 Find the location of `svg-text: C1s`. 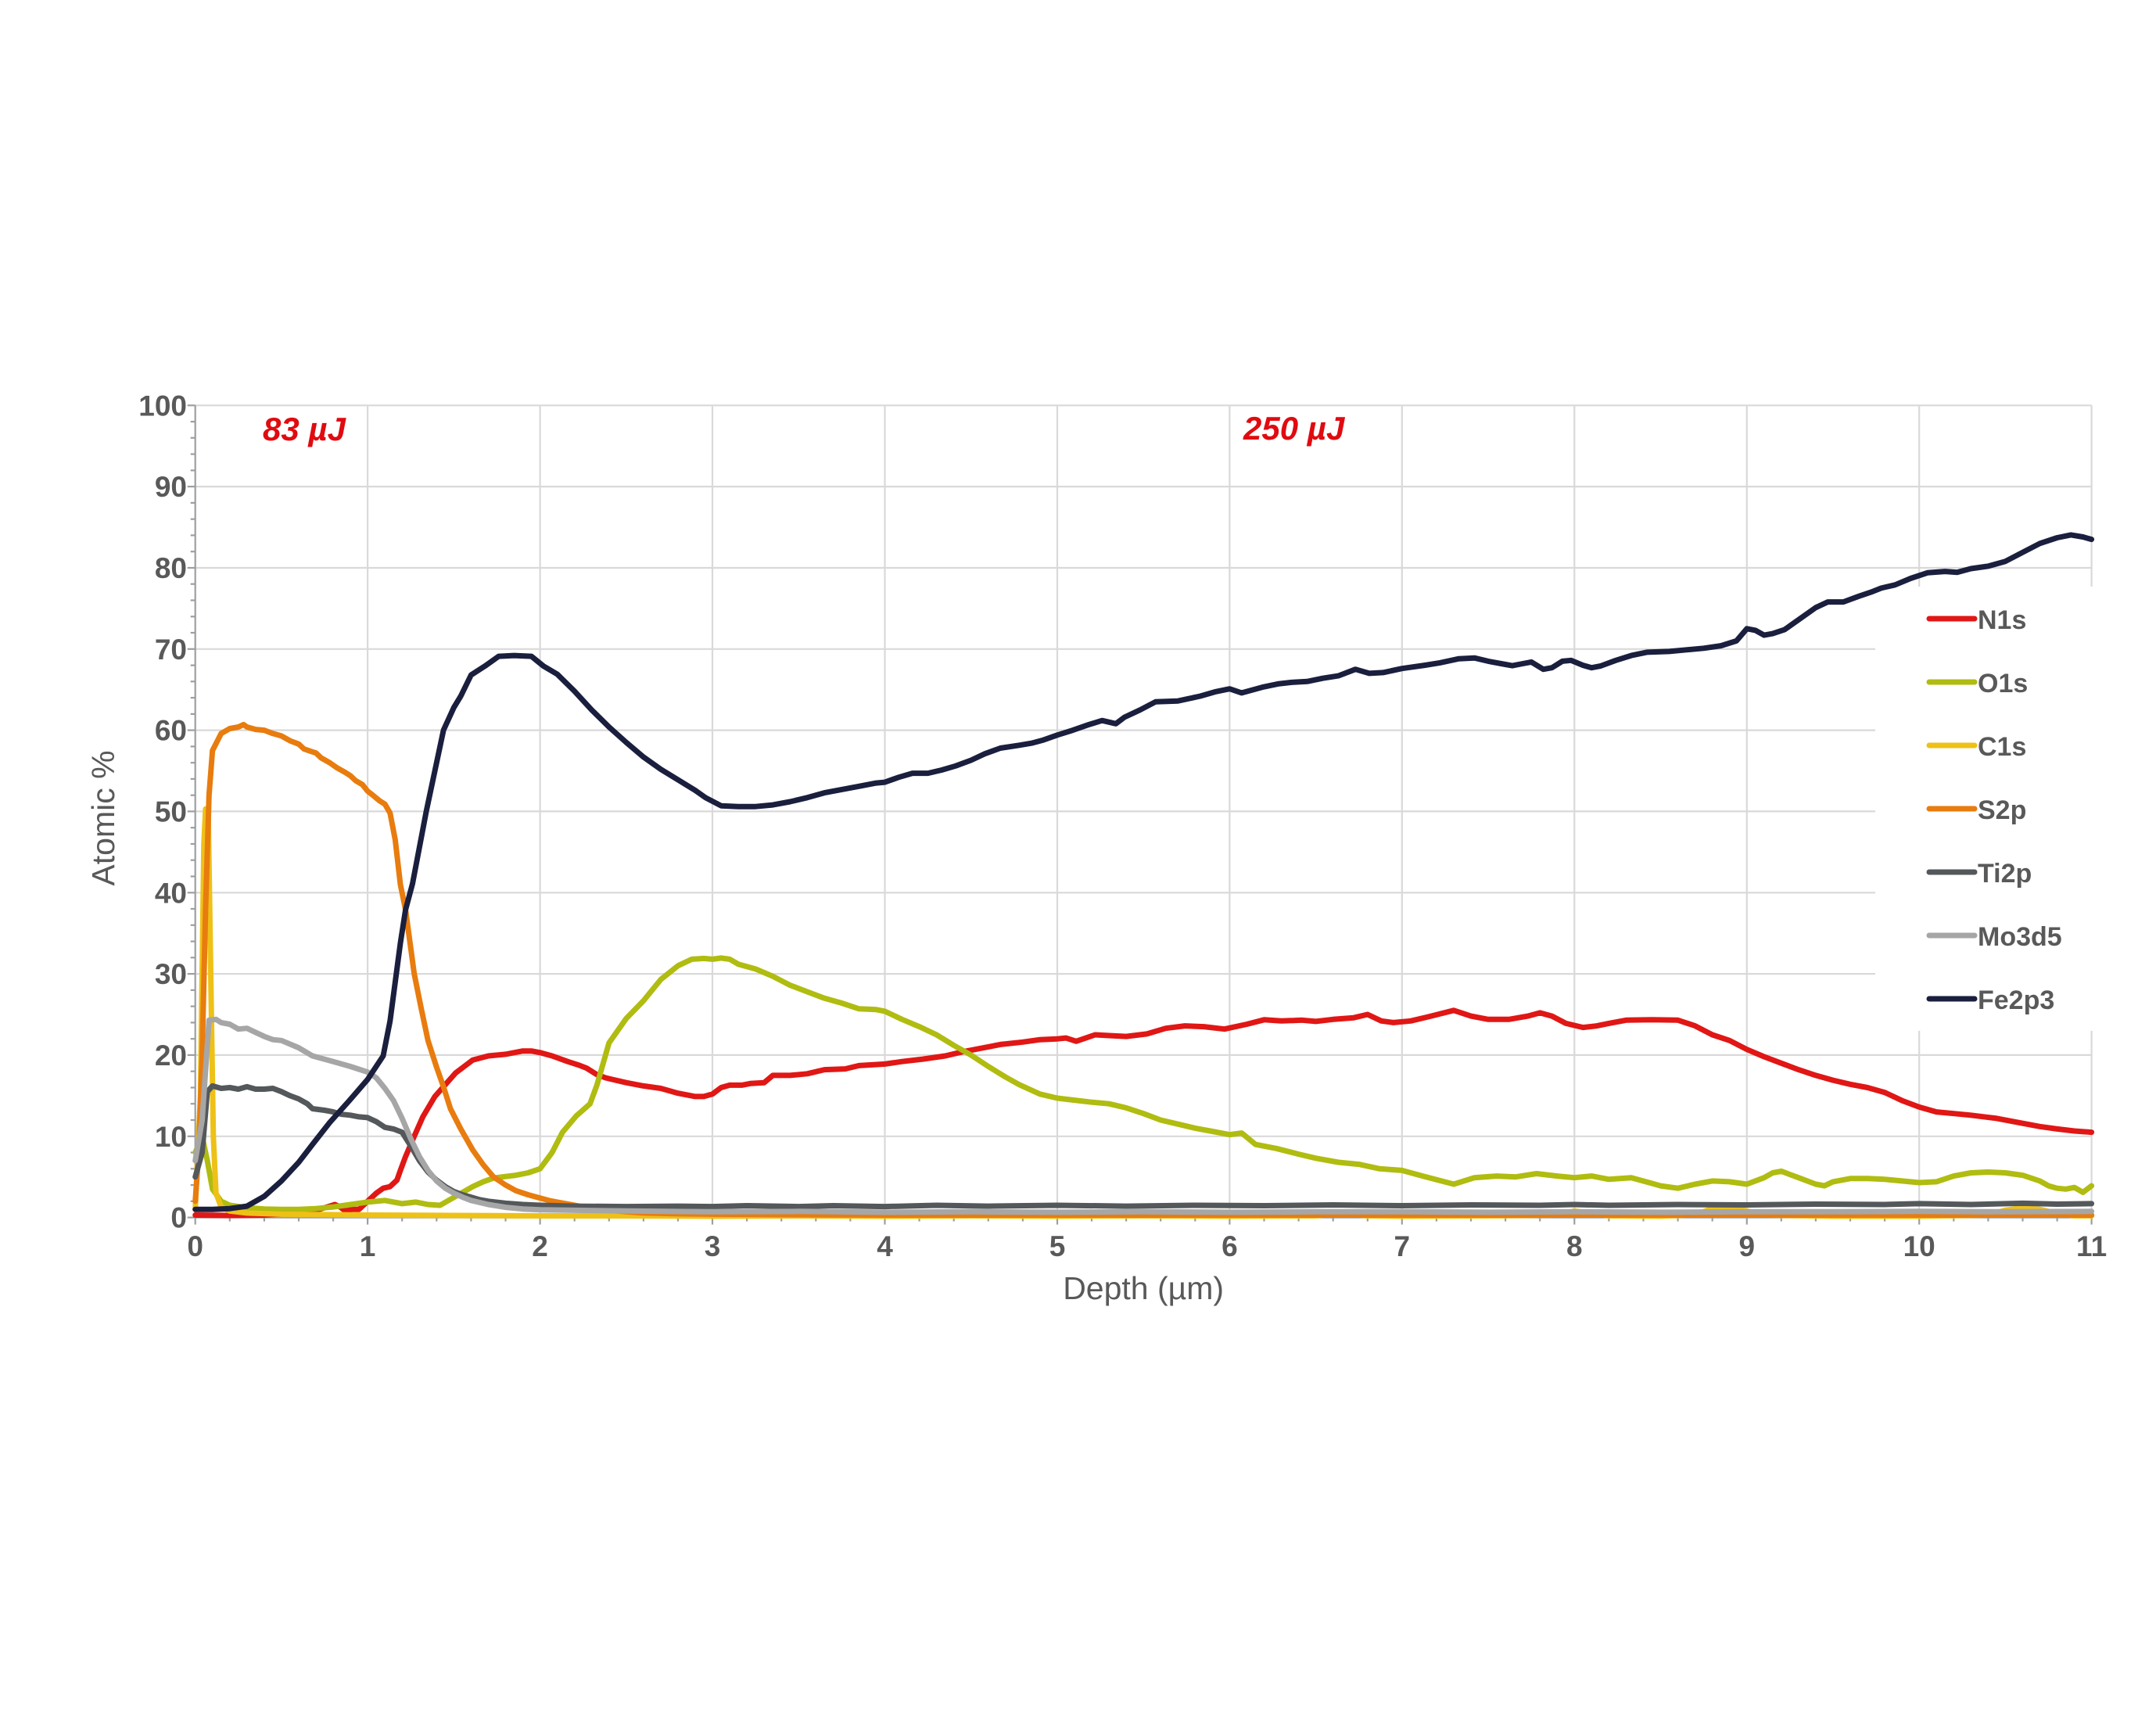

svg-text: C1s is located at coordinates (2002, 747).